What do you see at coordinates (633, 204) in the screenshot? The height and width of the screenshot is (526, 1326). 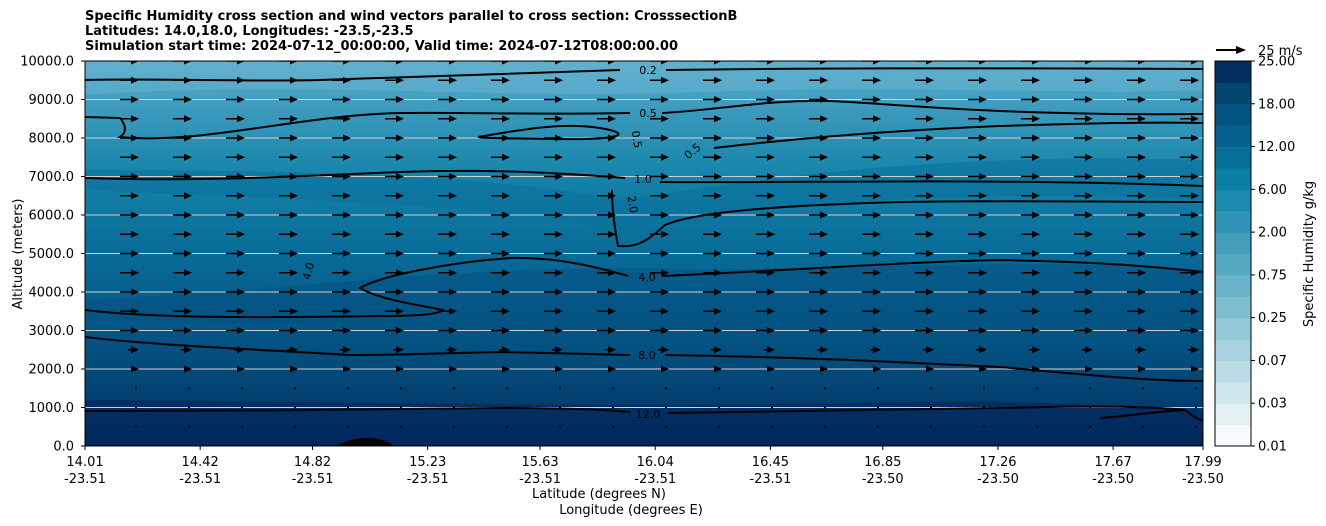 I see `contour-label-5: 2.0` at bounding box center [633, 204].